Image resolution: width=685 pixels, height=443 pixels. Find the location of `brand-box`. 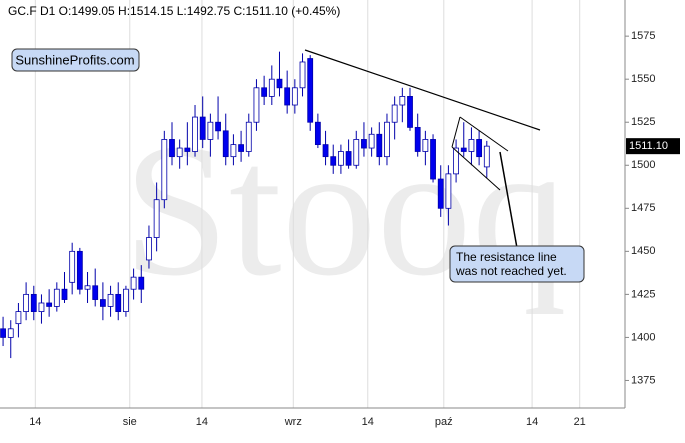

brand-box is located at coordinates (75, 60).